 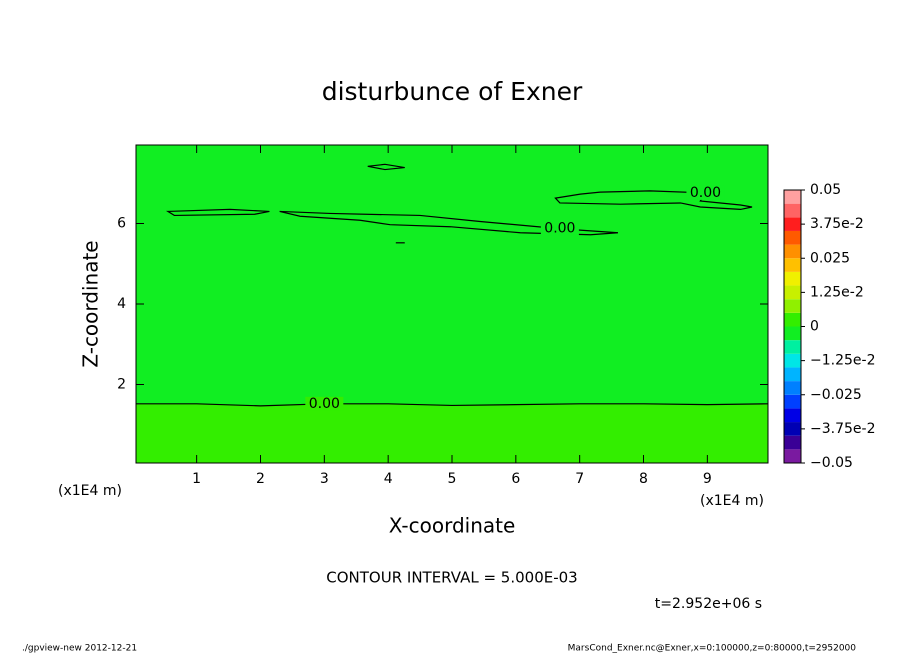 I want to click on y-tick-label: 4, so click(x=121, y=304).